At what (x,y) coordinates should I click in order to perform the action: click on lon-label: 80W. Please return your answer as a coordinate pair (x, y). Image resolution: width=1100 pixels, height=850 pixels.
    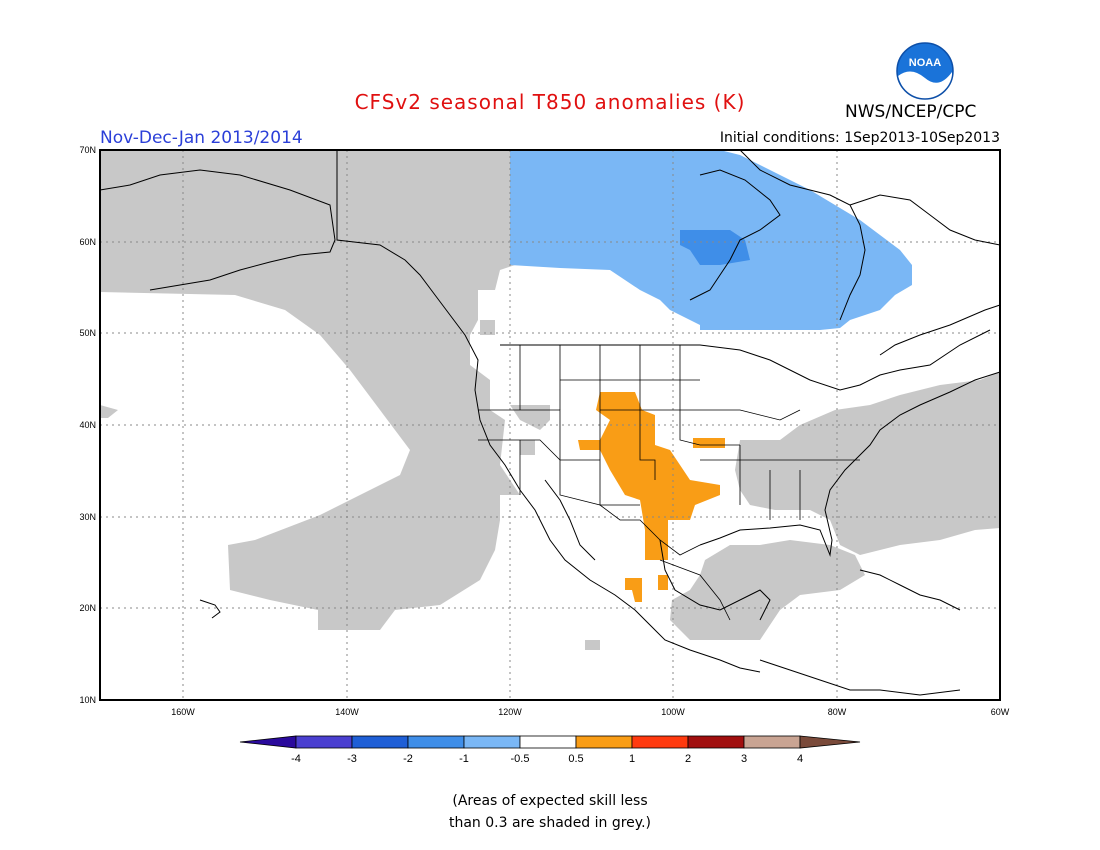
    Looking at the image, I should click on (837, 712).